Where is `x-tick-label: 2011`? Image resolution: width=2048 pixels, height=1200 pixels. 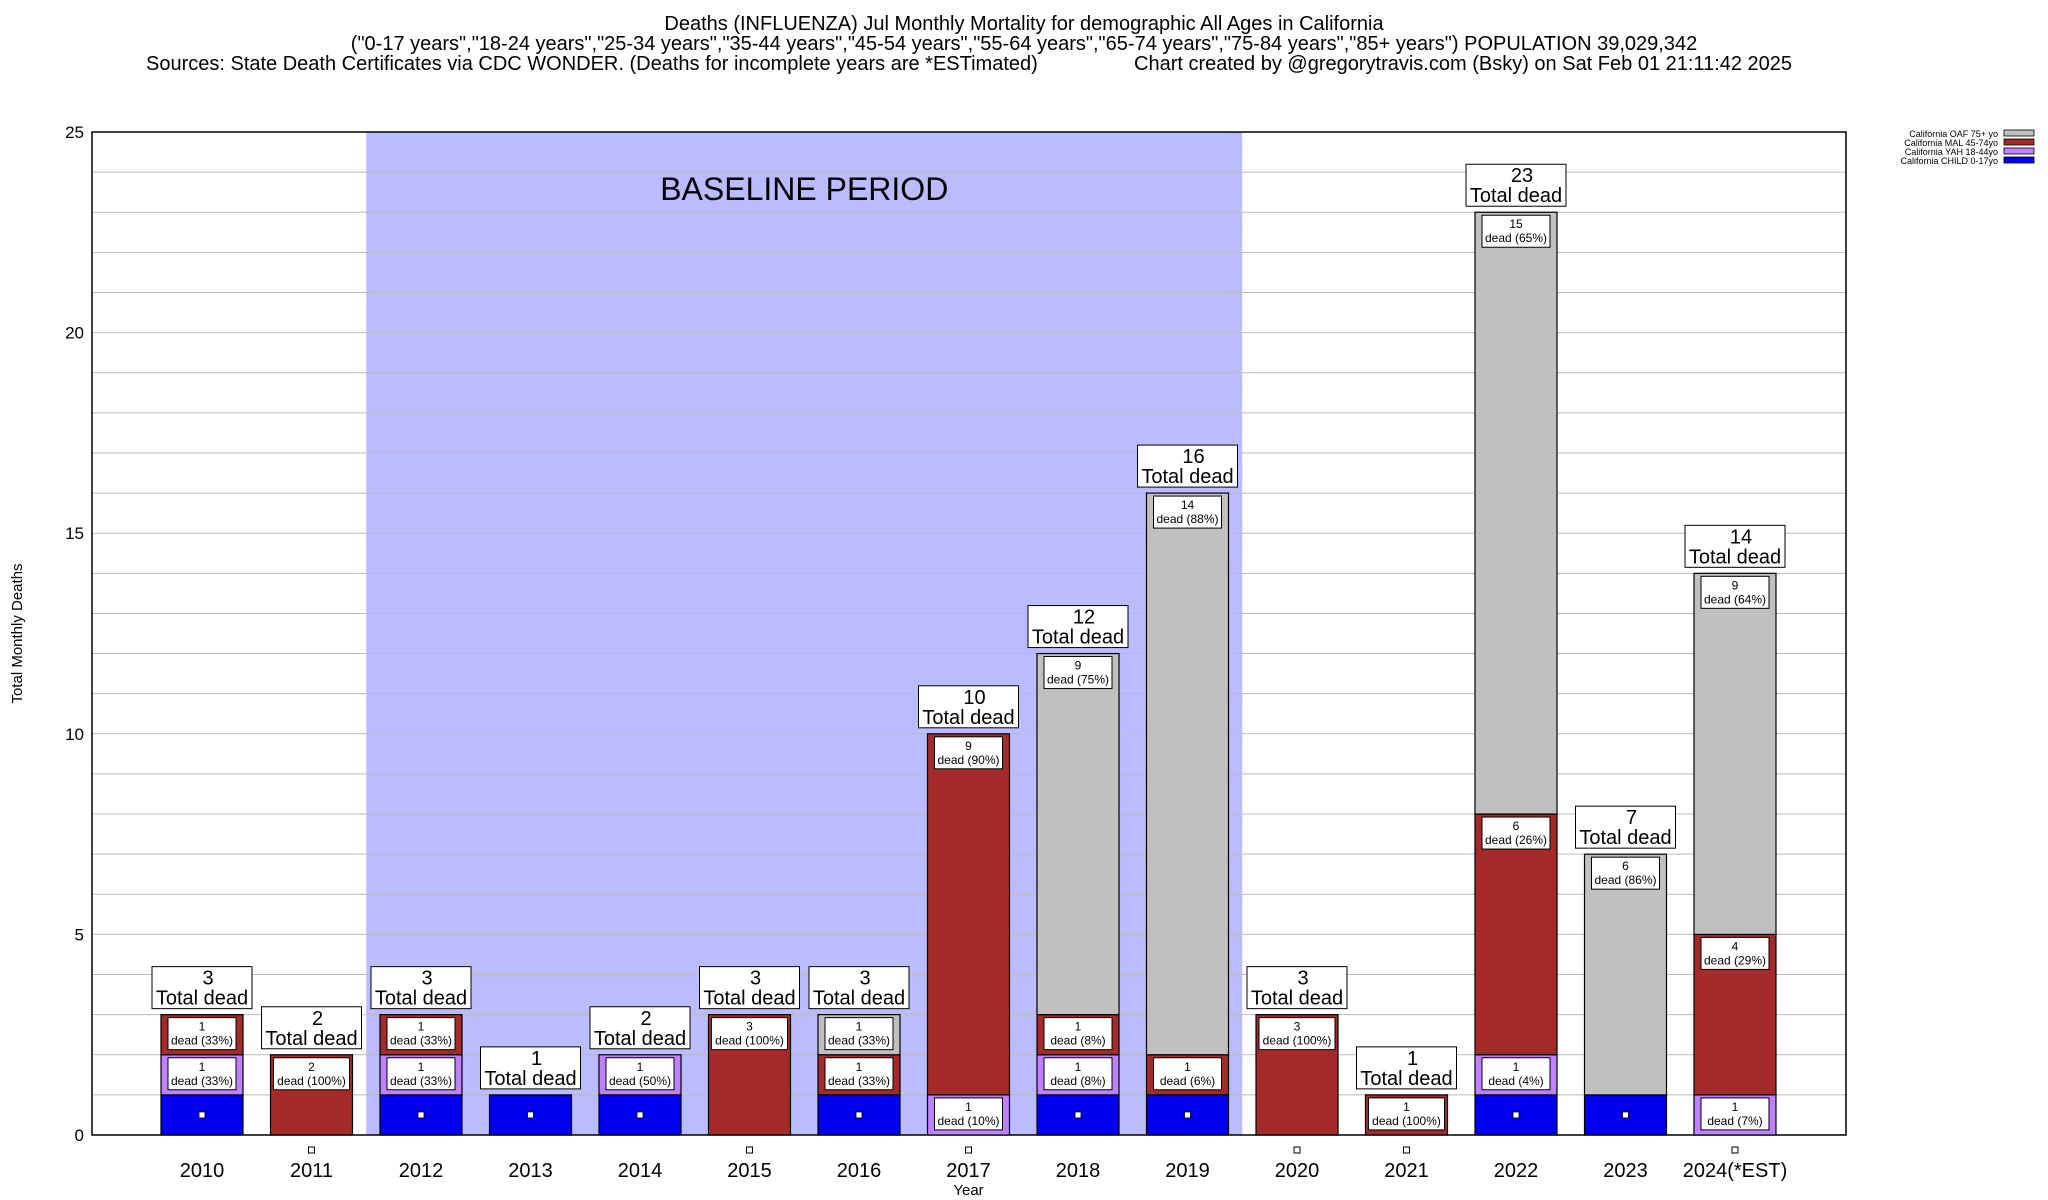
x-tick-label: 2011 is located at coordinates (311, 1171).